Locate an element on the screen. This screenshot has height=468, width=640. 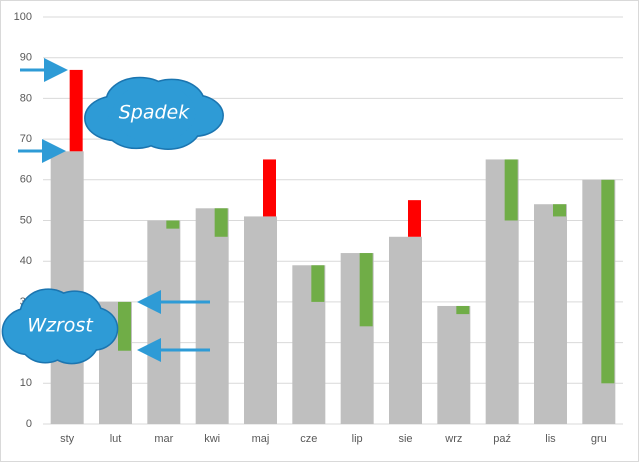
cloud-label: Wzrost is located at coordinates (60, 326).